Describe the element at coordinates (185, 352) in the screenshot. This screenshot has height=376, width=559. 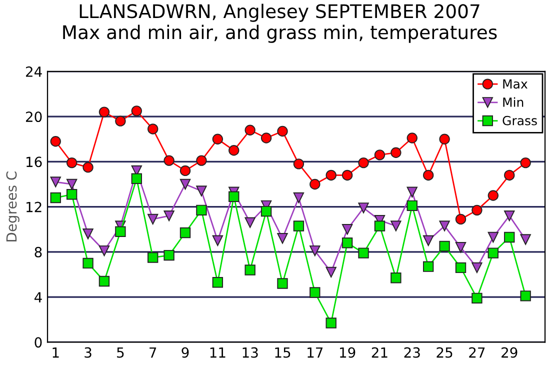
I see `x-tick-label: 9` at that location.